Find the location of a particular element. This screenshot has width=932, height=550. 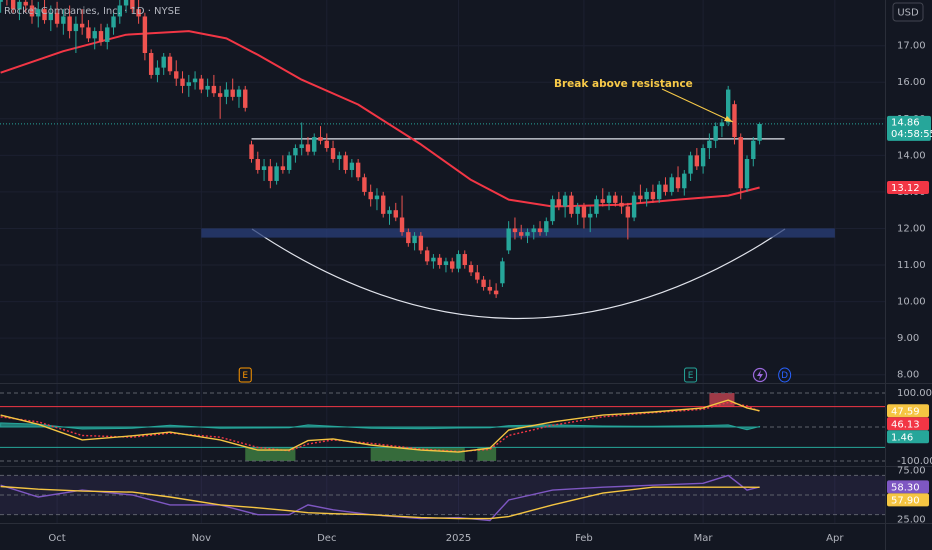

y-tick-label: 12.00 is located at coordinates (911, 228).